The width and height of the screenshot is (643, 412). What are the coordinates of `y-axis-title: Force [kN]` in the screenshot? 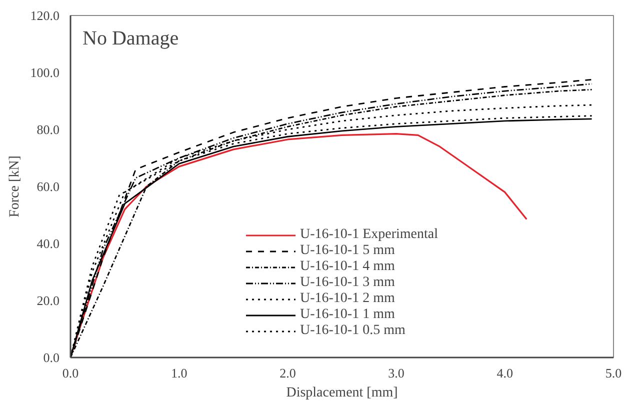 It's located at (14, 187).